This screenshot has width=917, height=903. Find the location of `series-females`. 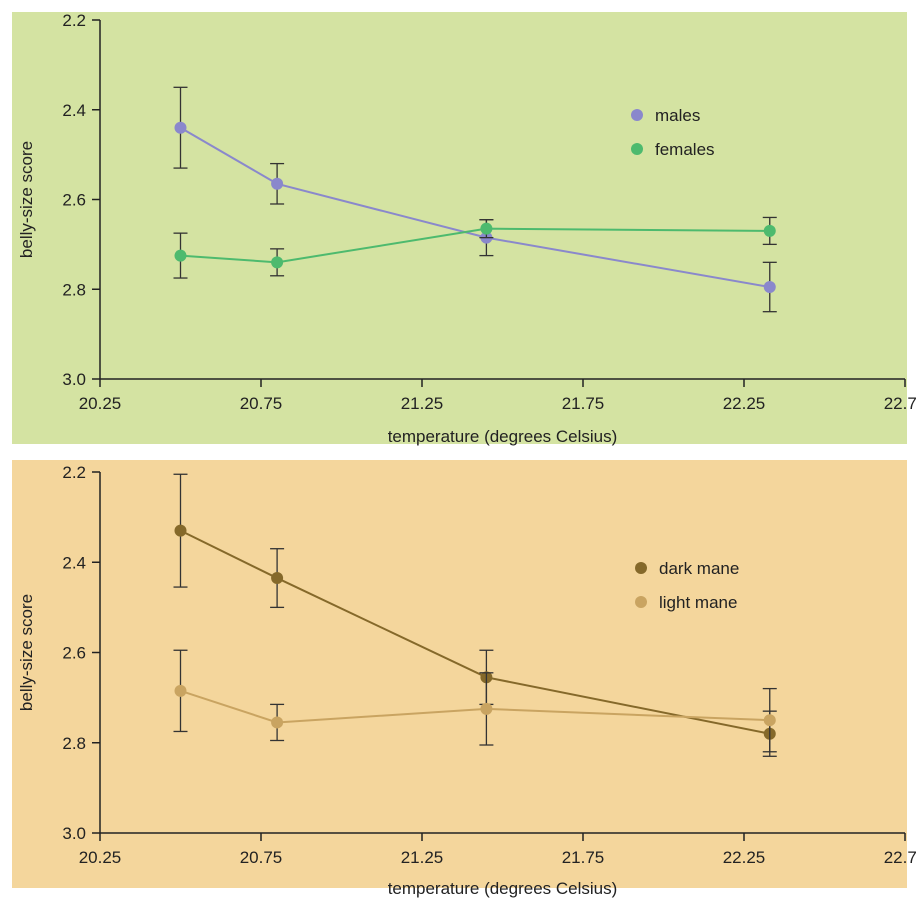

series-females is located at coordinates (475, 247).